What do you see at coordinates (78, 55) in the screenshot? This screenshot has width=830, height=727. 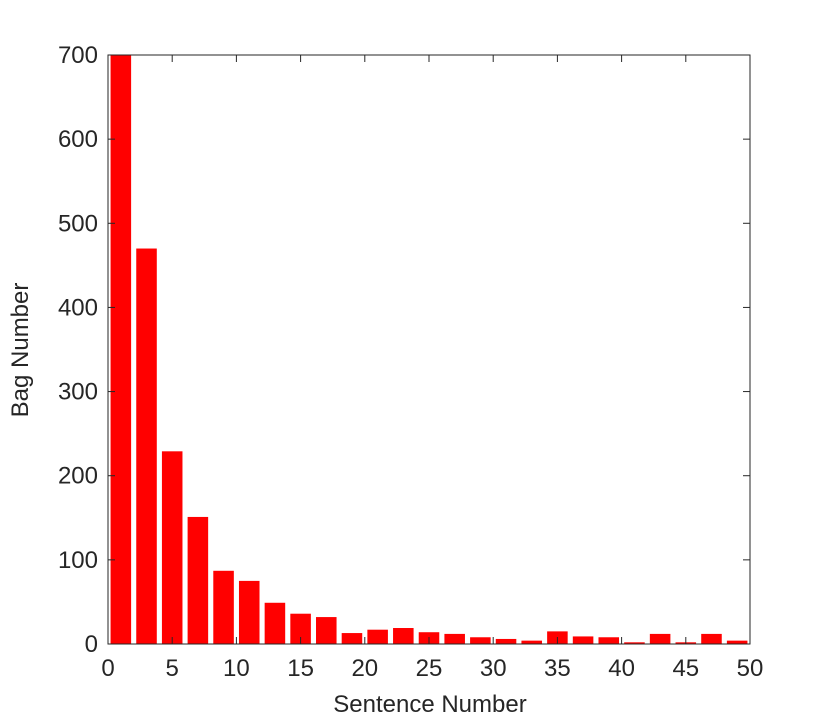 I see `y-tick-label: 700` at bounding box center [78, 55].